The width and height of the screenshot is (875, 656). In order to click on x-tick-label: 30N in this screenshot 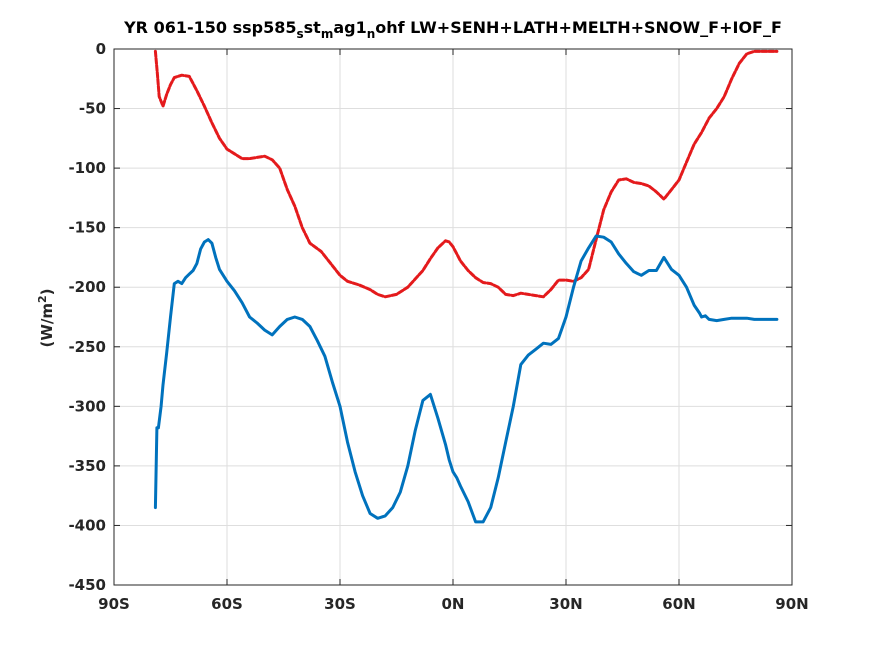, I will do `click(565, 604)`.